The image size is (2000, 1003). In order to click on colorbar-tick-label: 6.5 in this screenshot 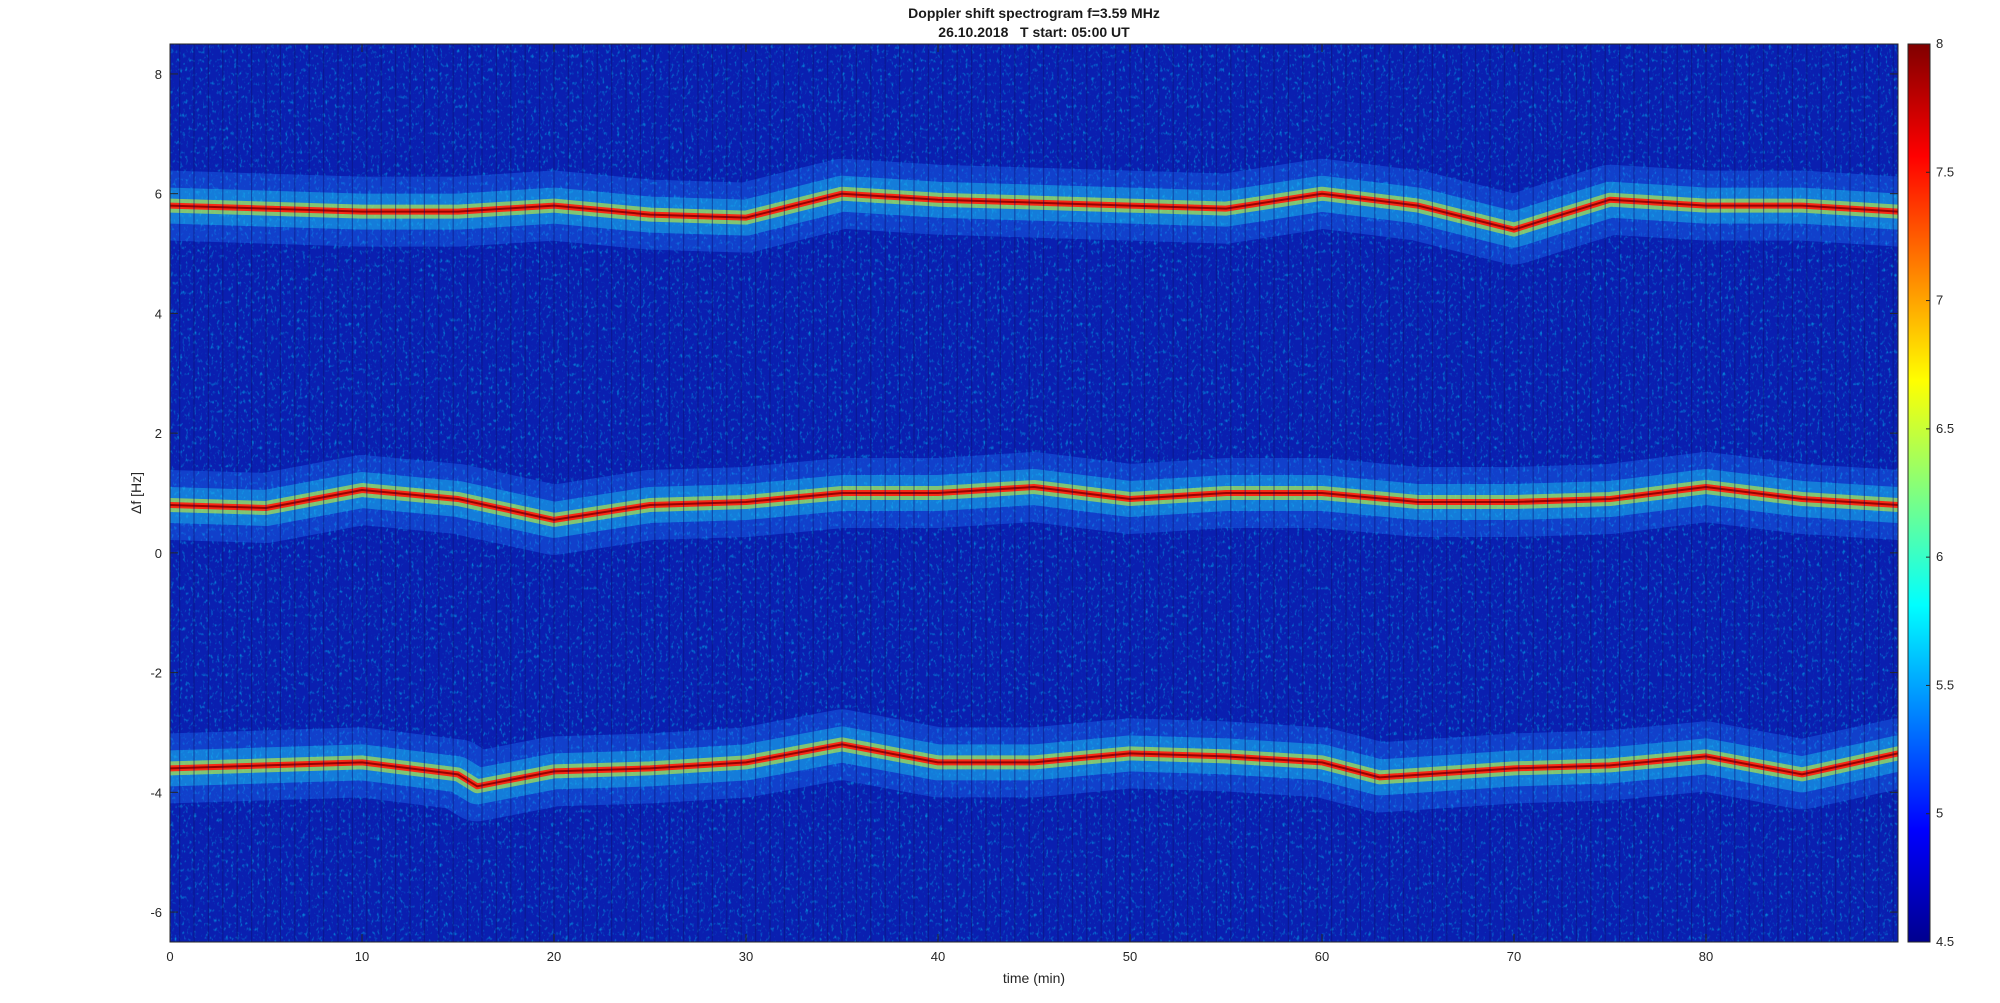, I will do `click(1945, 428)`.